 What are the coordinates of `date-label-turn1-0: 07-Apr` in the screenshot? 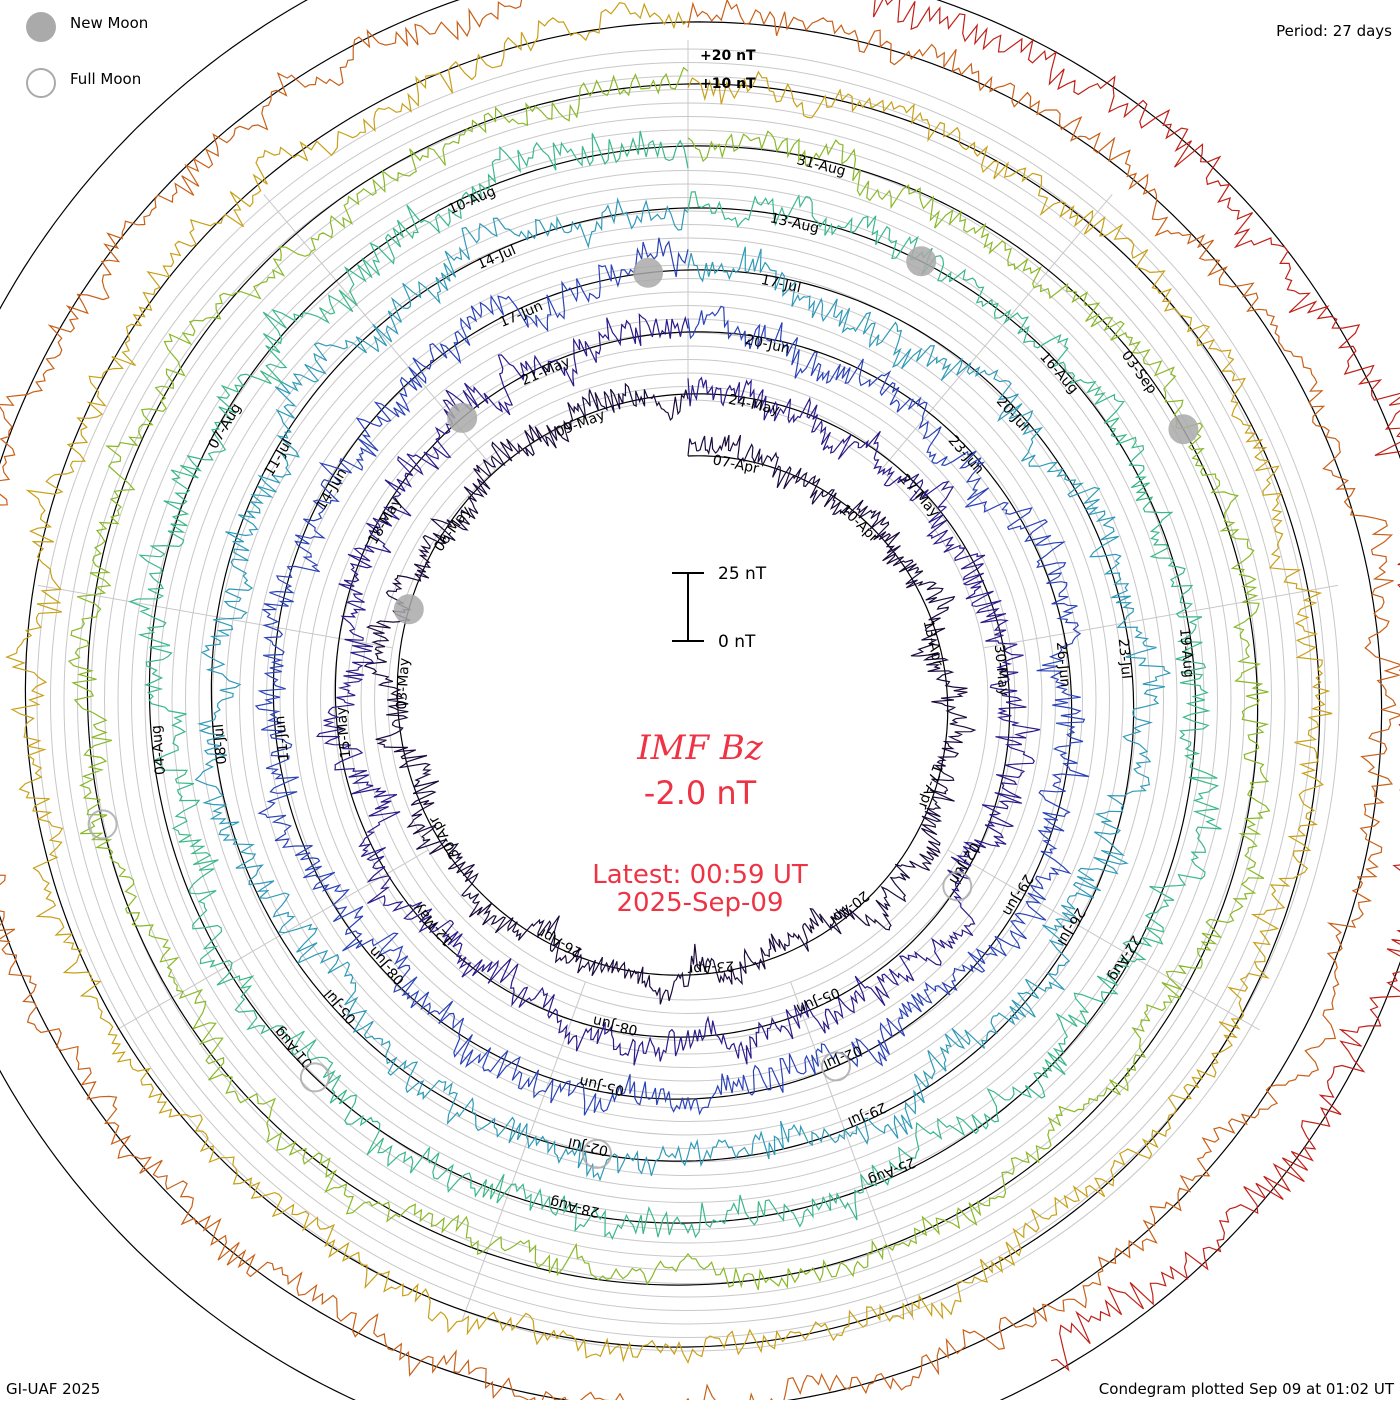 It's located at (735, 464).